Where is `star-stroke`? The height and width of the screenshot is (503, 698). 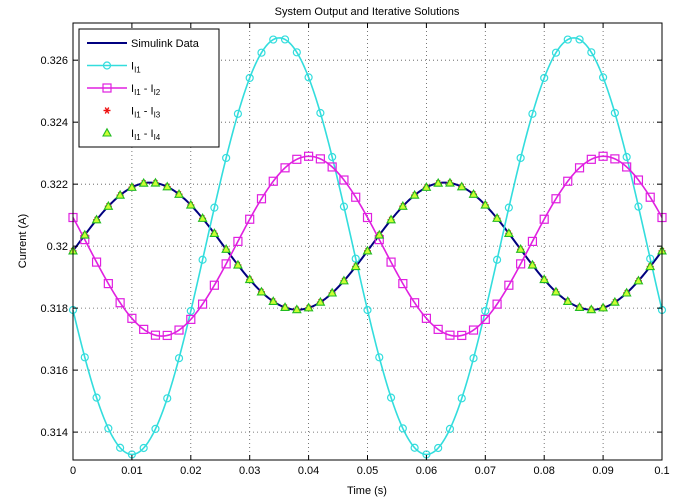
star-stroke is located at coordinates (107, 110).